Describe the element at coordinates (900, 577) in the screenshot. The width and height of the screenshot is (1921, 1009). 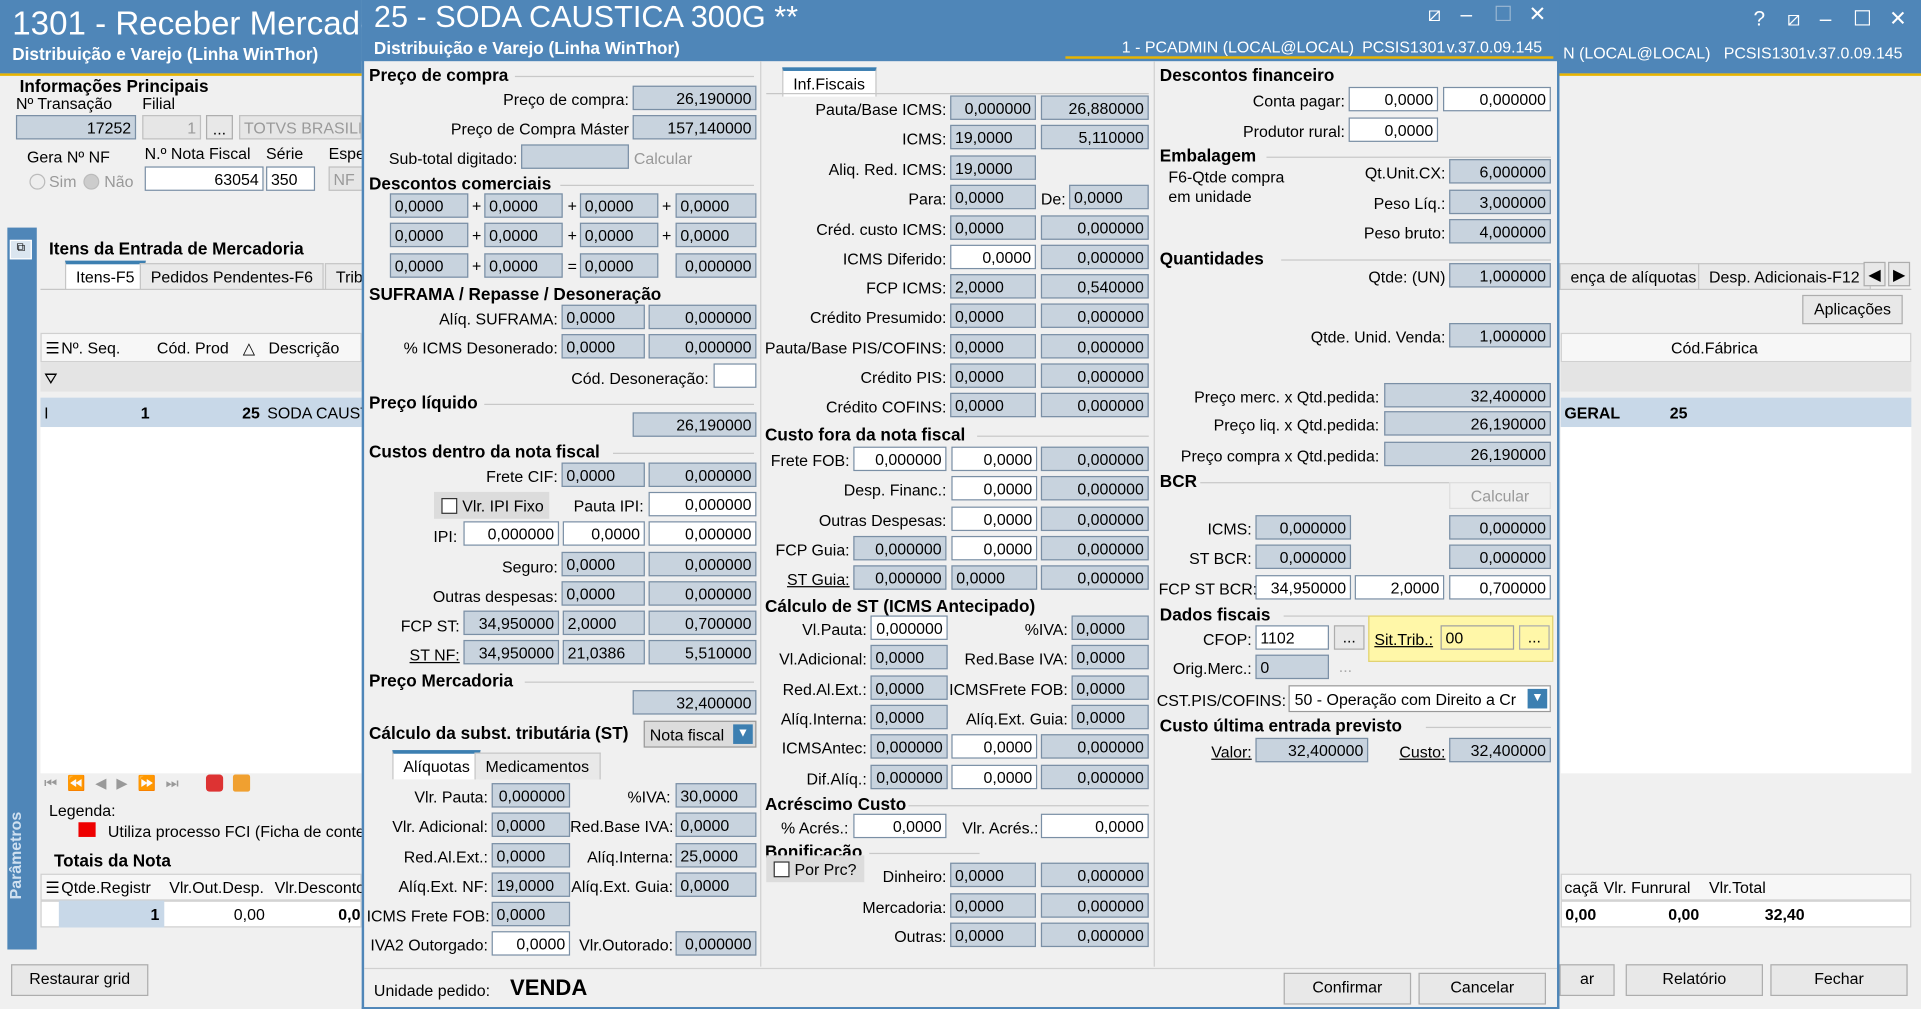
I see `st-guia-field-1: 0,000000` at that location.